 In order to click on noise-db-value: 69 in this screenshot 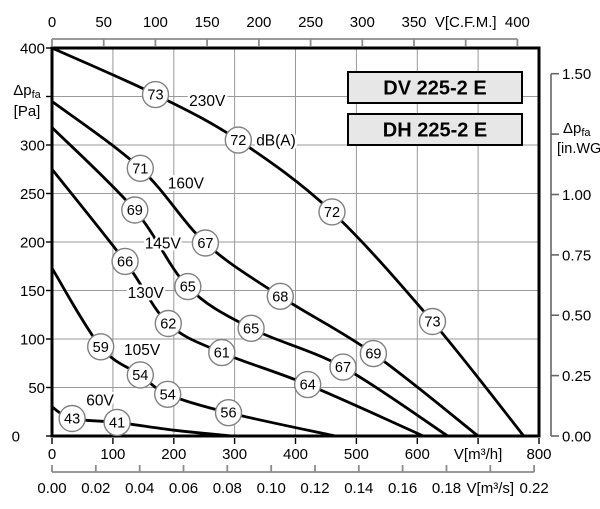, I will do `click(373, 355)`.